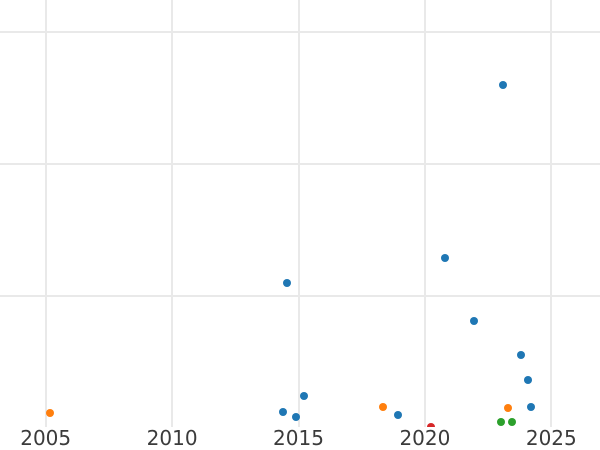 This screenshot has width=600, height=450. I want to click on x-tick-label: 2015, so click(298, 438).